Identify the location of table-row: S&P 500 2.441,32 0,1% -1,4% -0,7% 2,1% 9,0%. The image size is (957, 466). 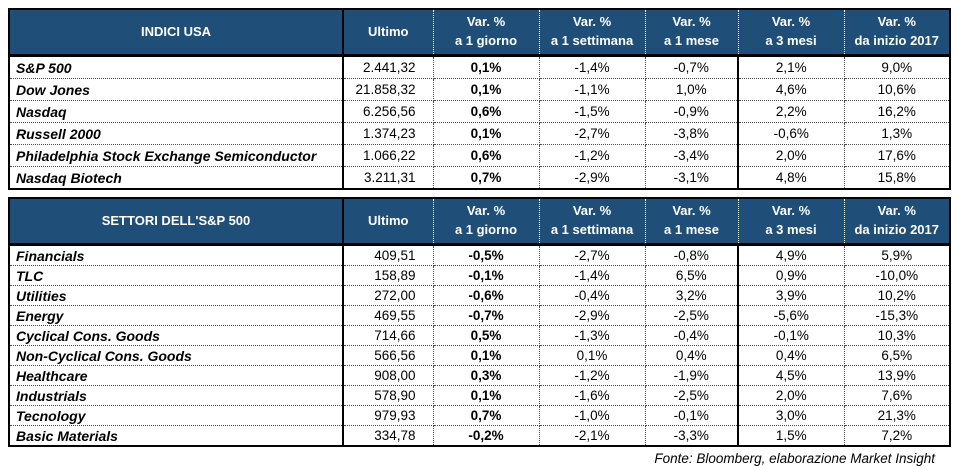
(479, 67).